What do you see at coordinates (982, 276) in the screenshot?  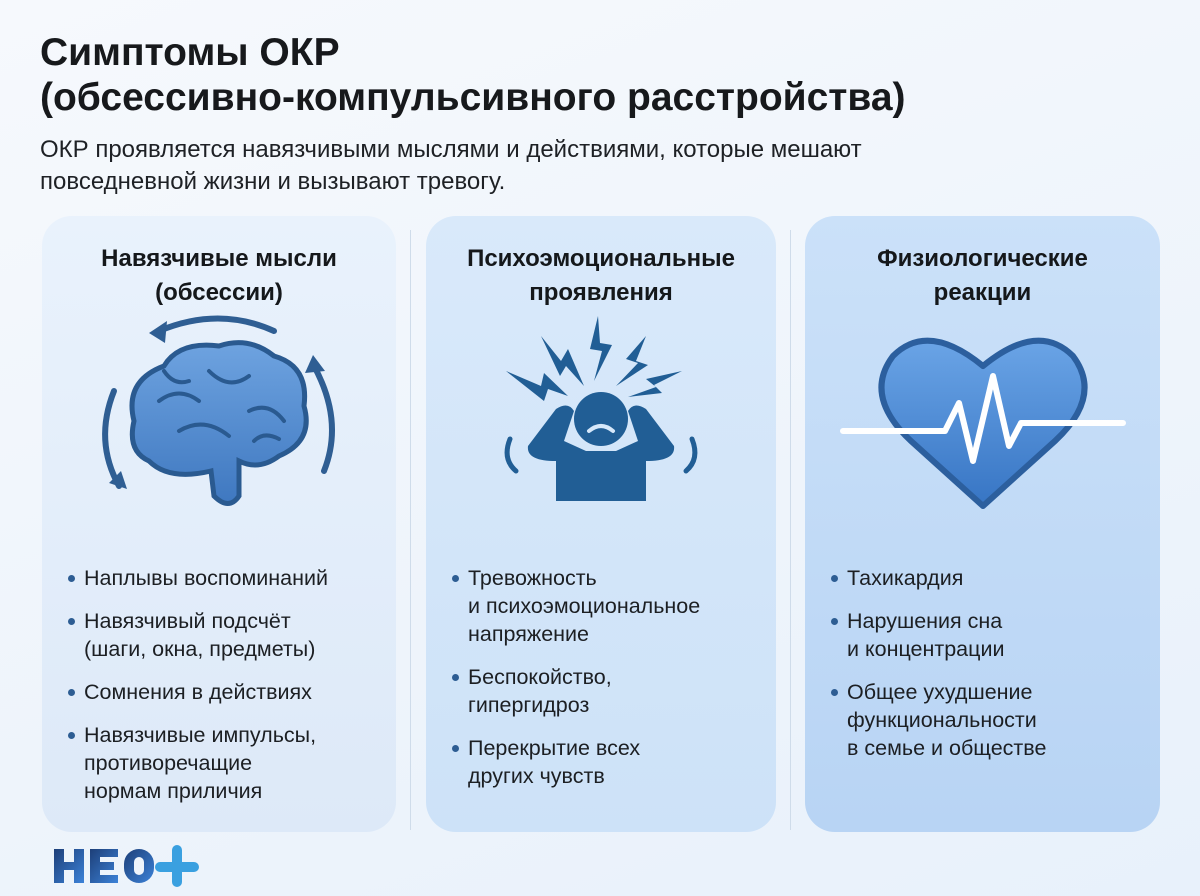 I see `card-heading: Физиологические реакции` at bounding box center [982, 276].